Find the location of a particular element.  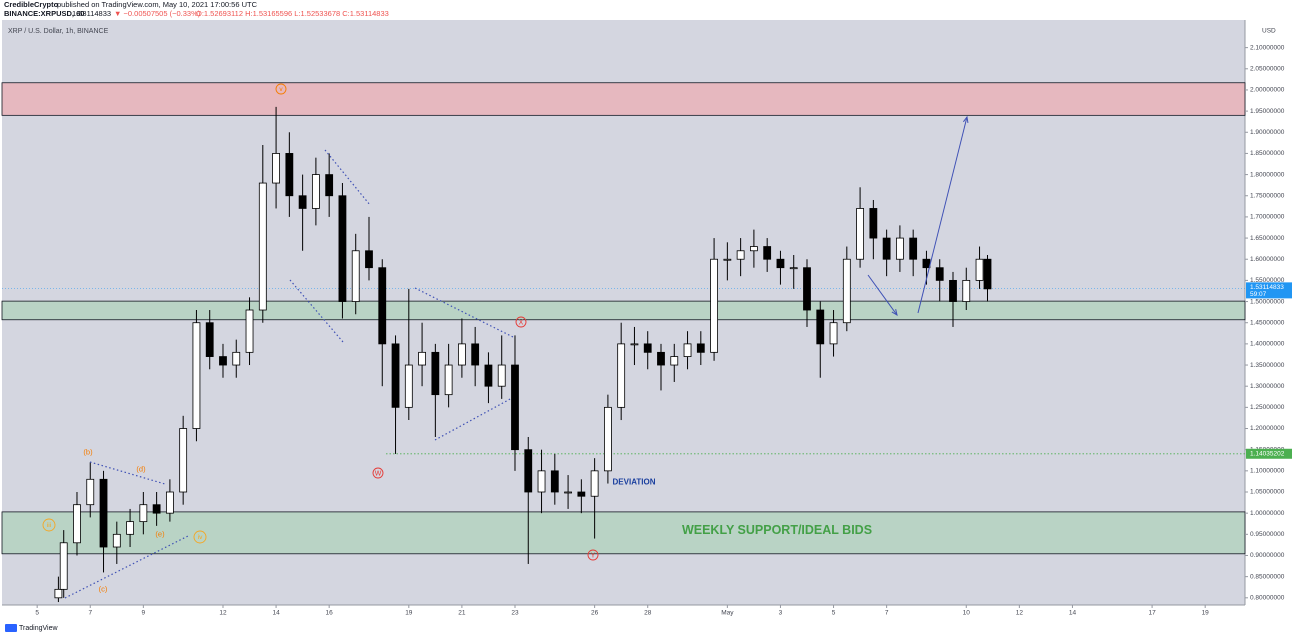

y-tick-label: 1.75000000 is located at coordinates (1267, 195).